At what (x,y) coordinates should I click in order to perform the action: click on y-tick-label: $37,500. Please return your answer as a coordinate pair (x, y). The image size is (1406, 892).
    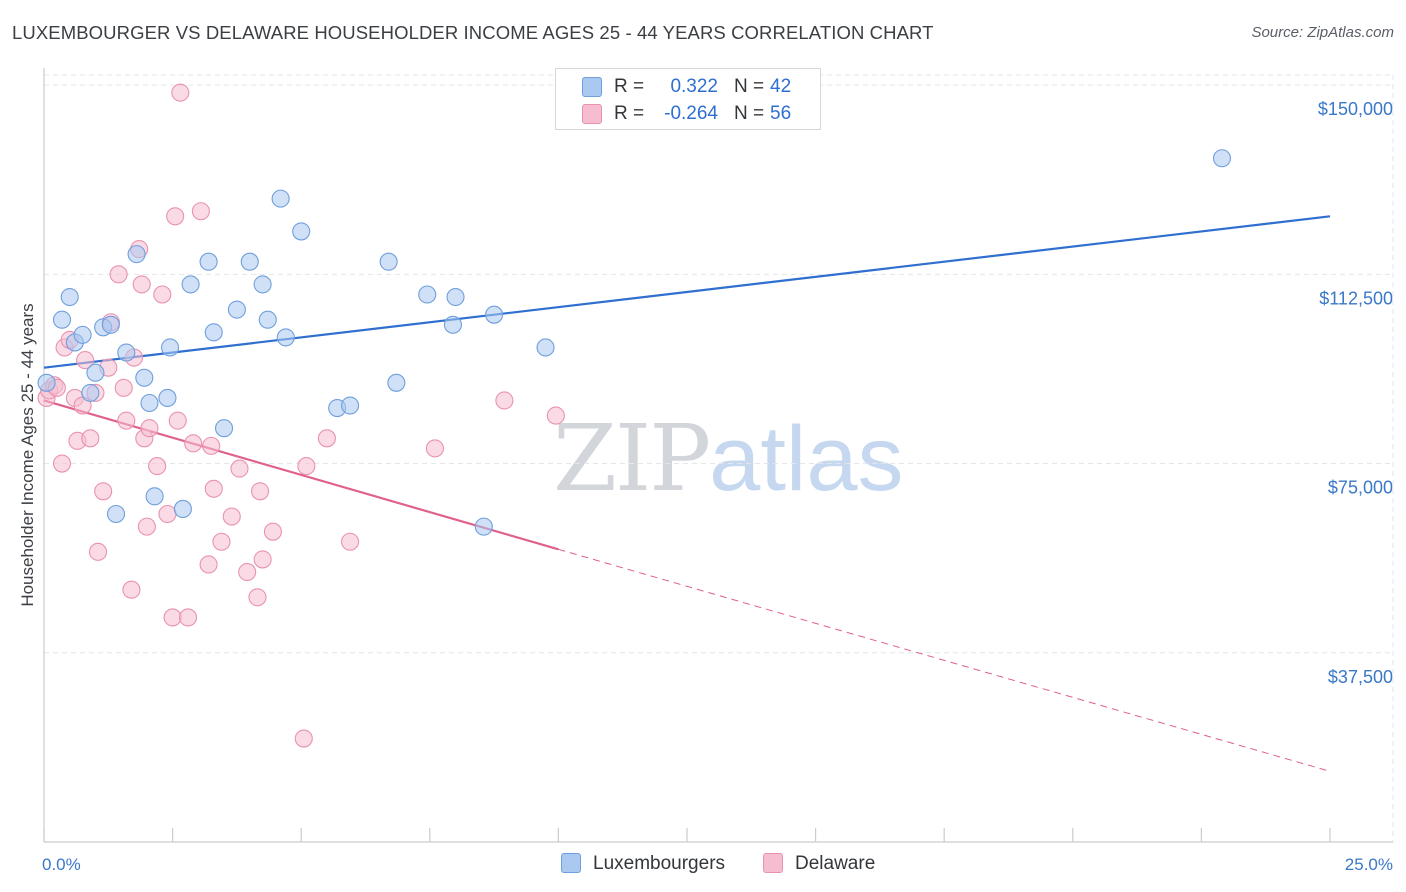
    Looking at the image, I should click on (1360, 677).